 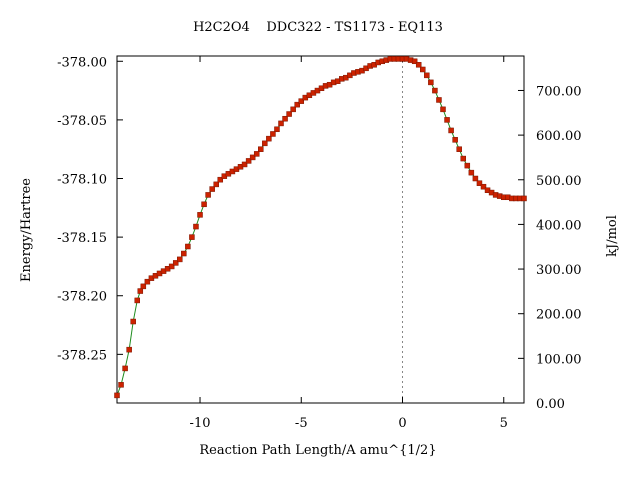 What do you see at coordinates (82, 62) in the screenshot?
I see `y-tick-label: -378.00` at bounding box center [82, 62].